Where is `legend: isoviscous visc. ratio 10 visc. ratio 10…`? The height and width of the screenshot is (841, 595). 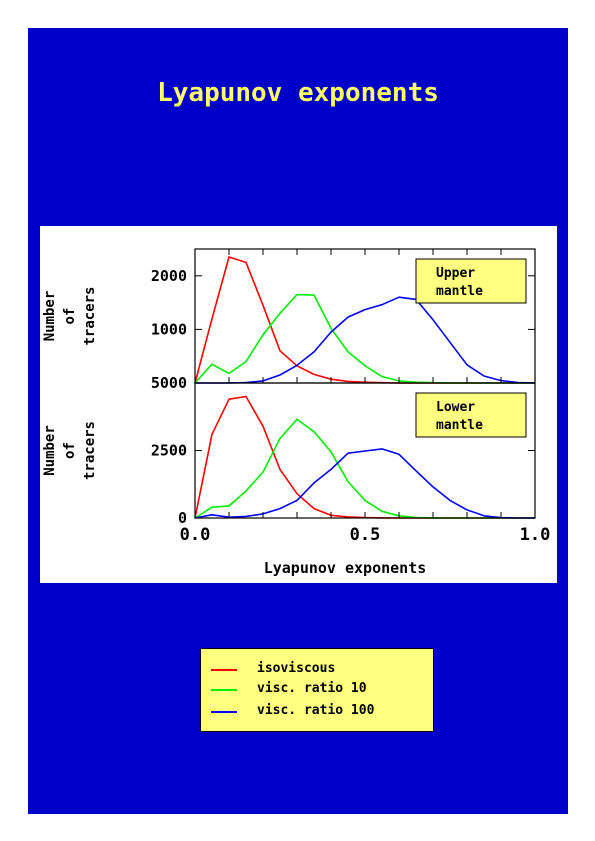
legend: isoviscous visc. ratio 10 visc. ratio 10… is located at coordinates (317, 690).